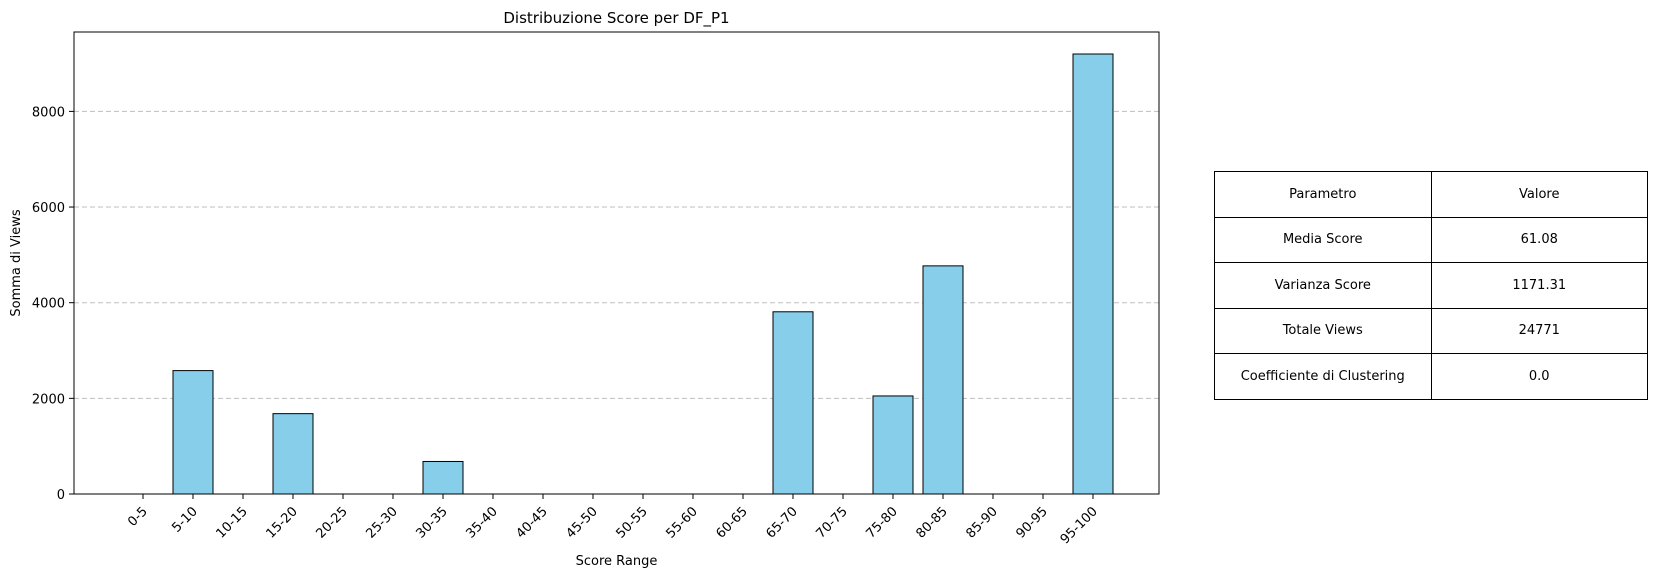 This screenshot has height=578, width=1657. I want to click on x-tick-label: 20-25, so click(332, 522).